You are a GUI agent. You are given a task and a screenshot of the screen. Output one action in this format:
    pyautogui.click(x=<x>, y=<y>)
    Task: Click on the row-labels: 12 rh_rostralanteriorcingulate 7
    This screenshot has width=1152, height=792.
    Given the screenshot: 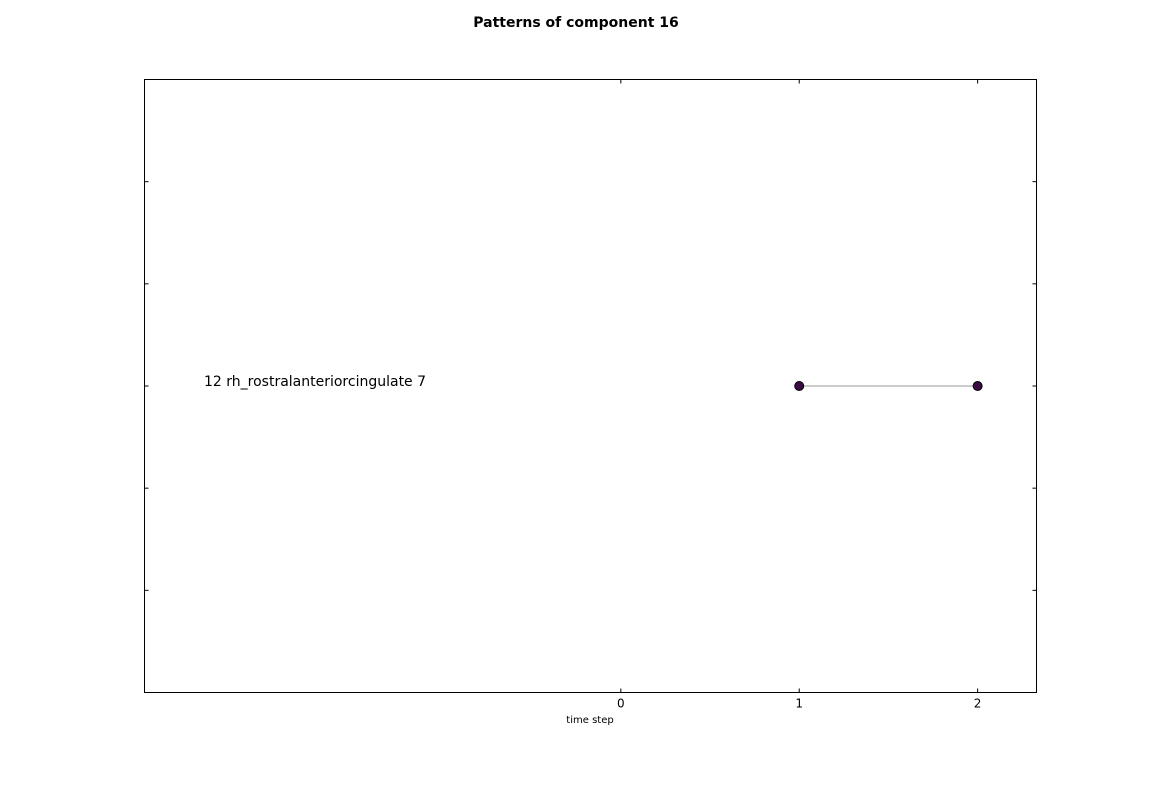 What is the action you would take?
    pyautogui.click(x=315, y=382)
    